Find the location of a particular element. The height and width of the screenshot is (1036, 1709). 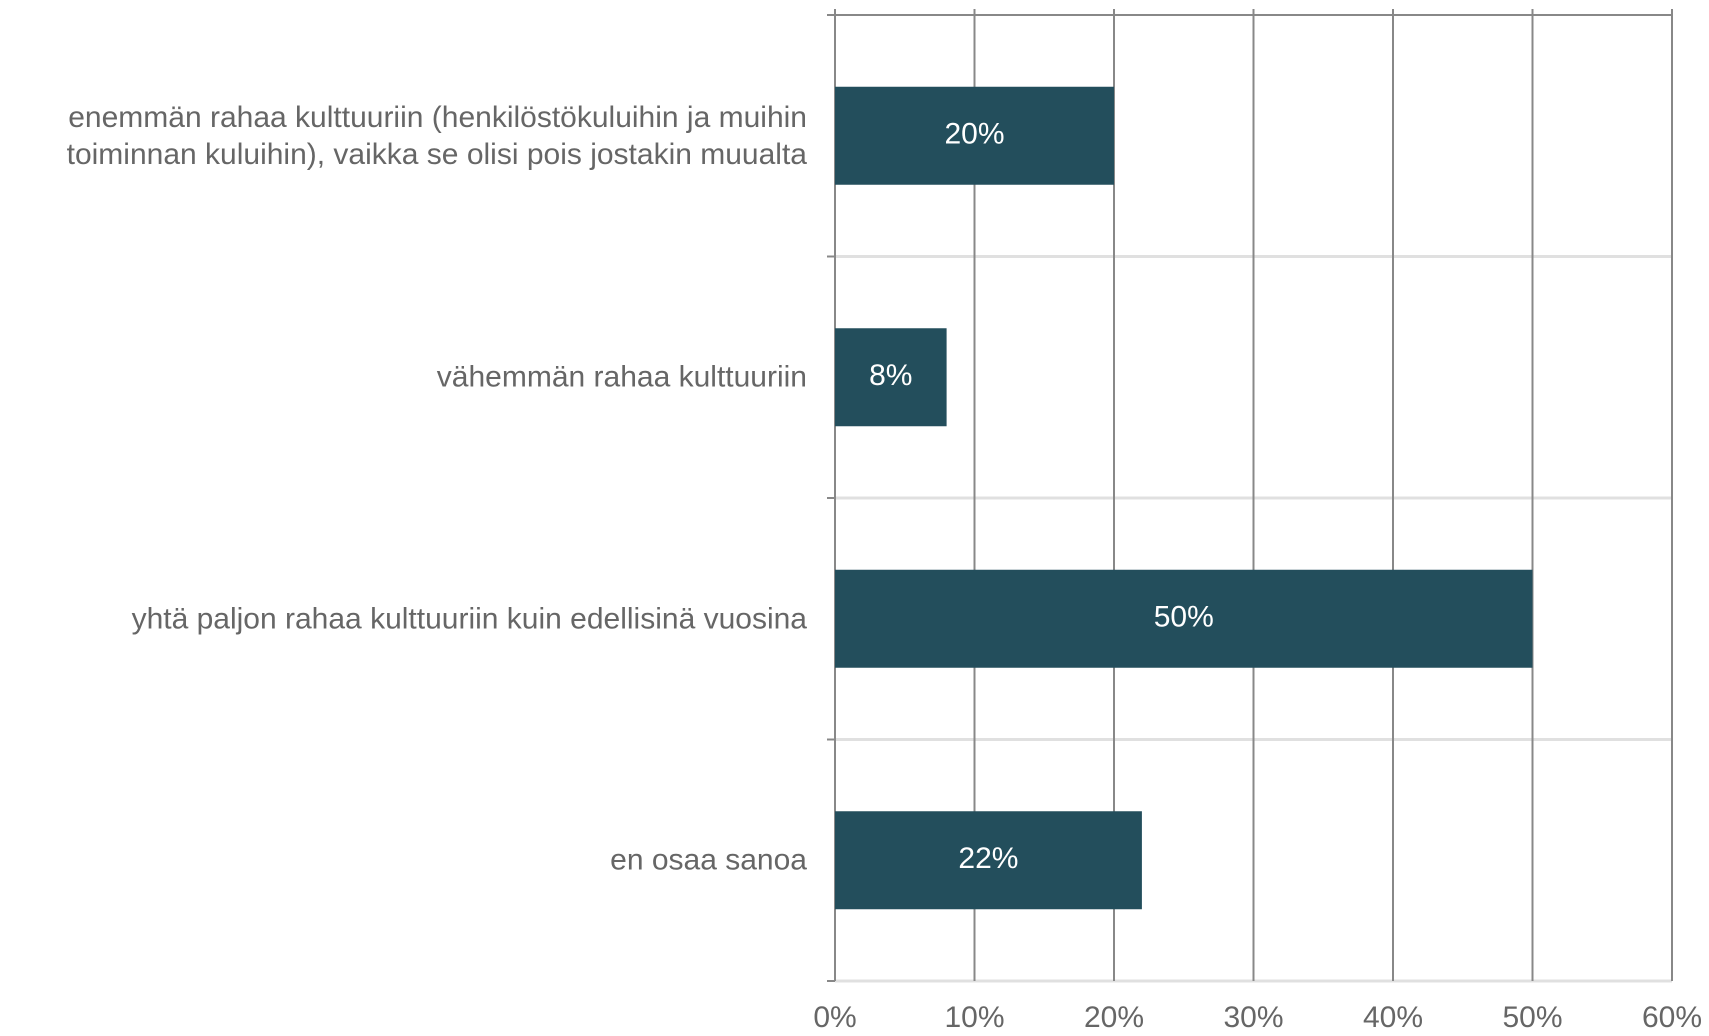

data-label: 20% is located at coordinates (974, 134).